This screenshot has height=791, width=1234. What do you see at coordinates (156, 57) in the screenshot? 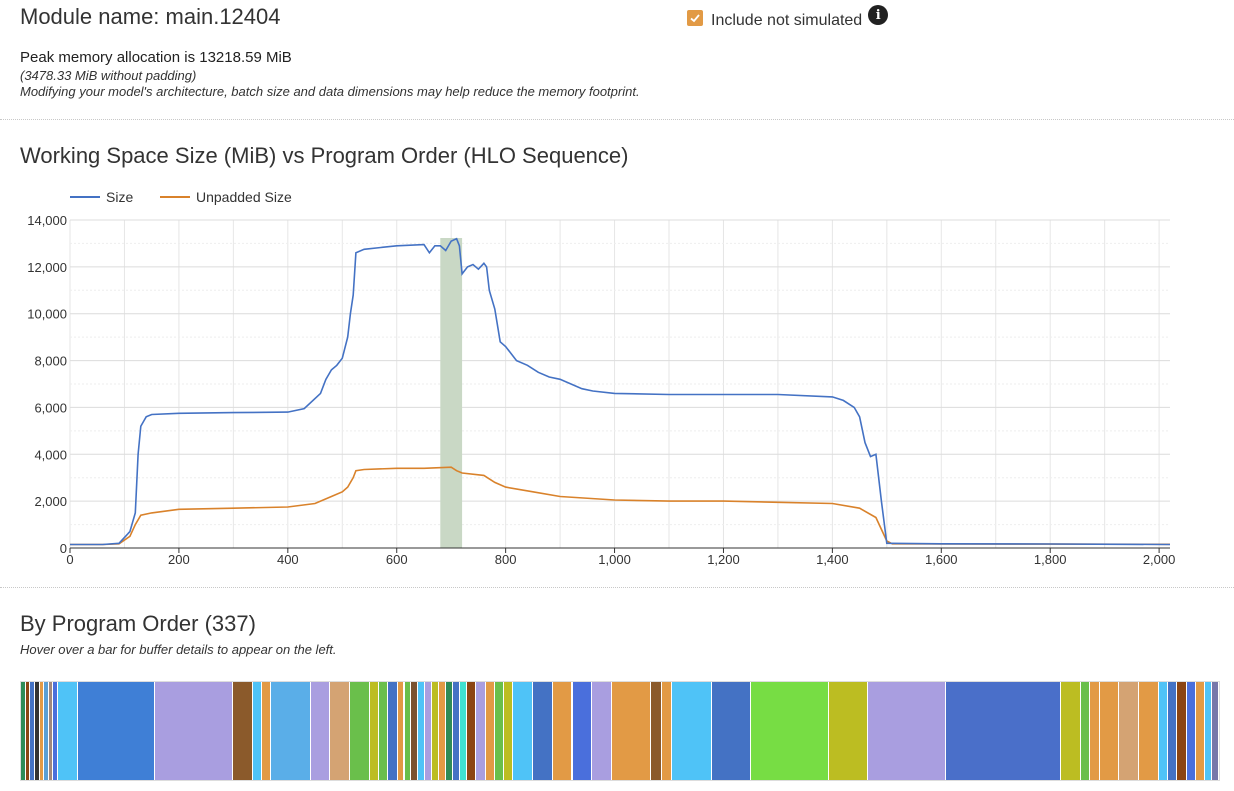
I see `peak-memory-text: Peak memory allocation is 13218.59 MiB` at bounding box center [156, 57].